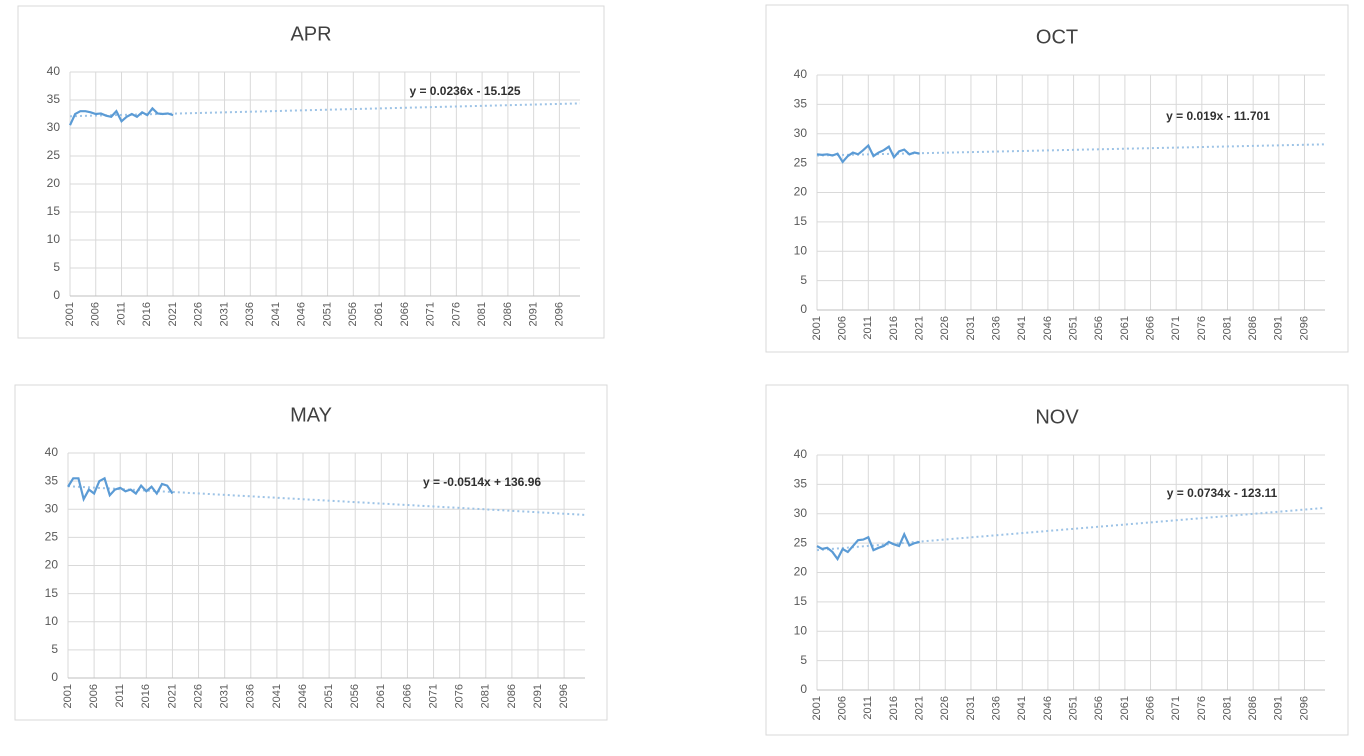 The image size is (1364, 756). Describe the element at coordinates (945, 708) in the screenshot. I see `x-tick-label: 2026` at that location.